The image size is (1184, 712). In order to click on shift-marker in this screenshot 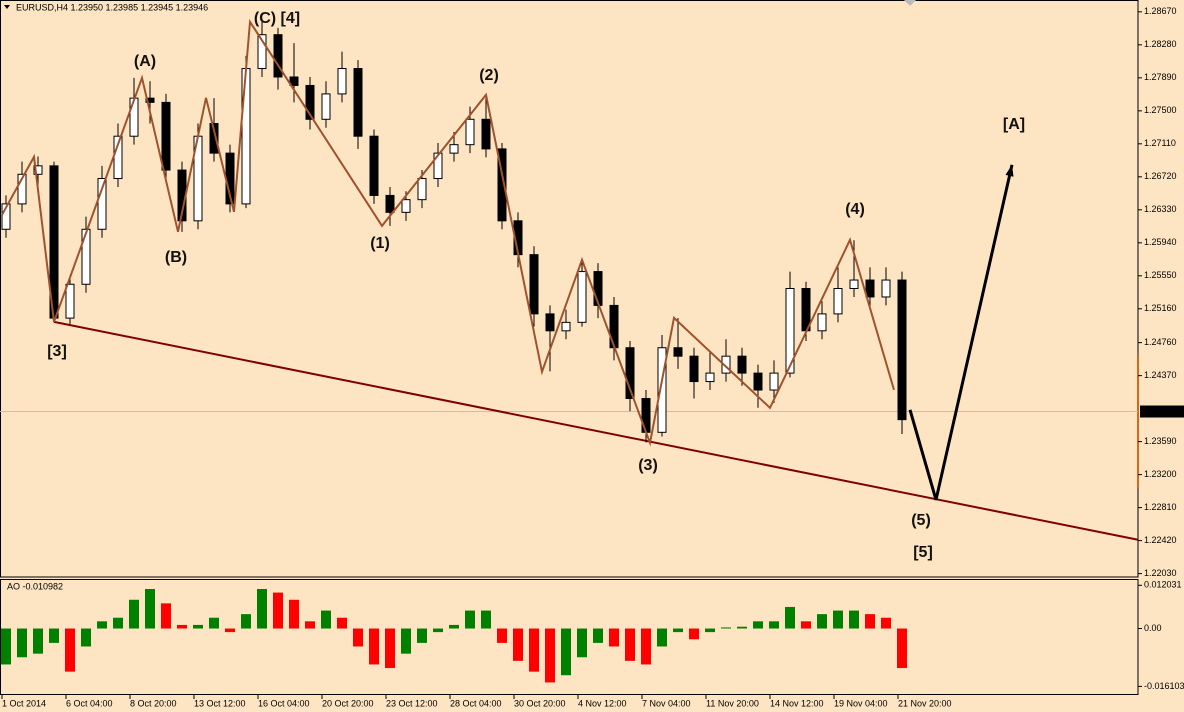, I will do `click(910, 3)`.